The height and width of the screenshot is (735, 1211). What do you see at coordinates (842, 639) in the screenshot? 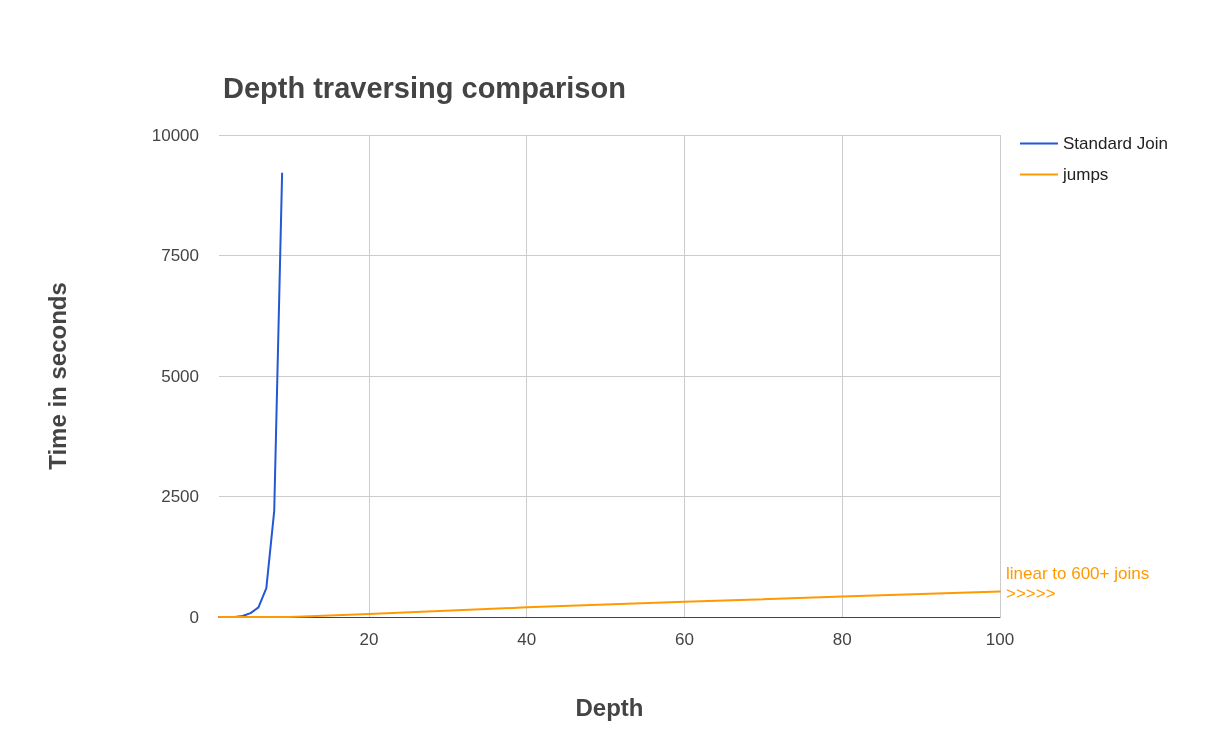
I see `x-tick-label: 80` at bounding box center [842, 639].